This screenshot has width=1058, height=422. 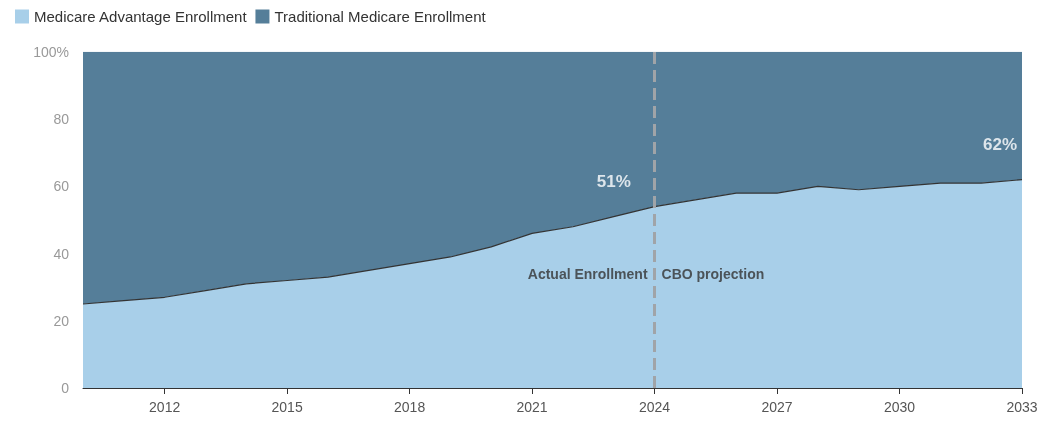 I want to click on x-tick-label: 2018, so click(x=410, y=407).